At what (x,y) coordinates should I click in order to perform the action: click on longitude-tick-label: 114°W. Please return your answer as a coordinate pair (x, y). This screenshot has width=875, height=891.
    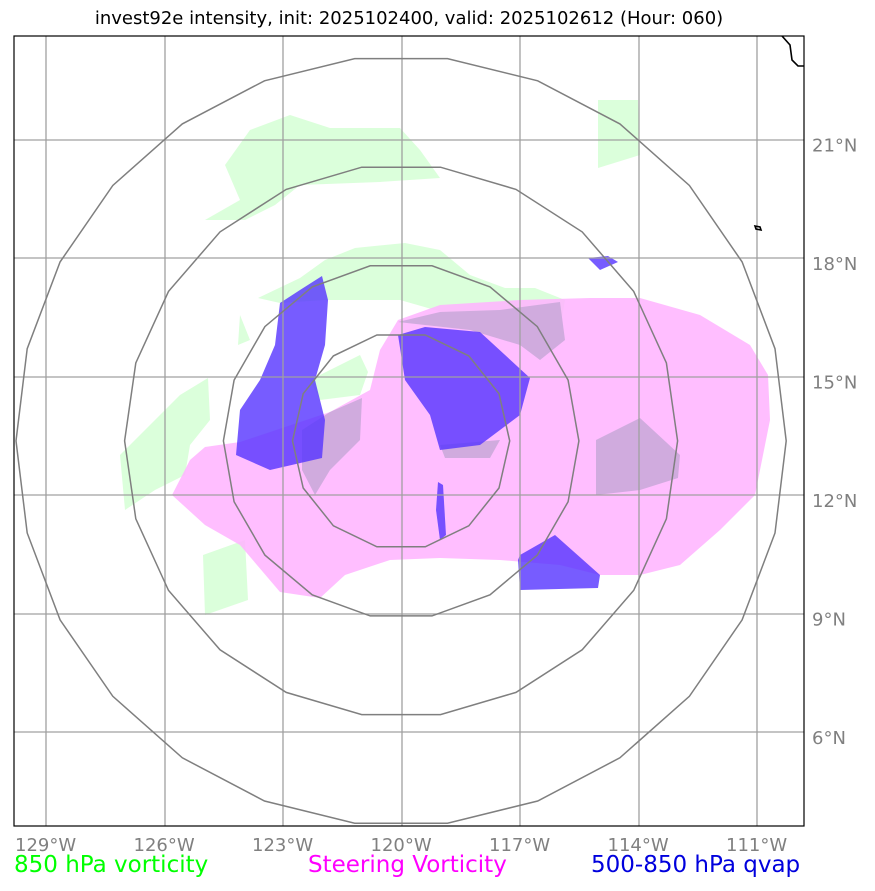
    Looking at the image, I should click on (638, 845).